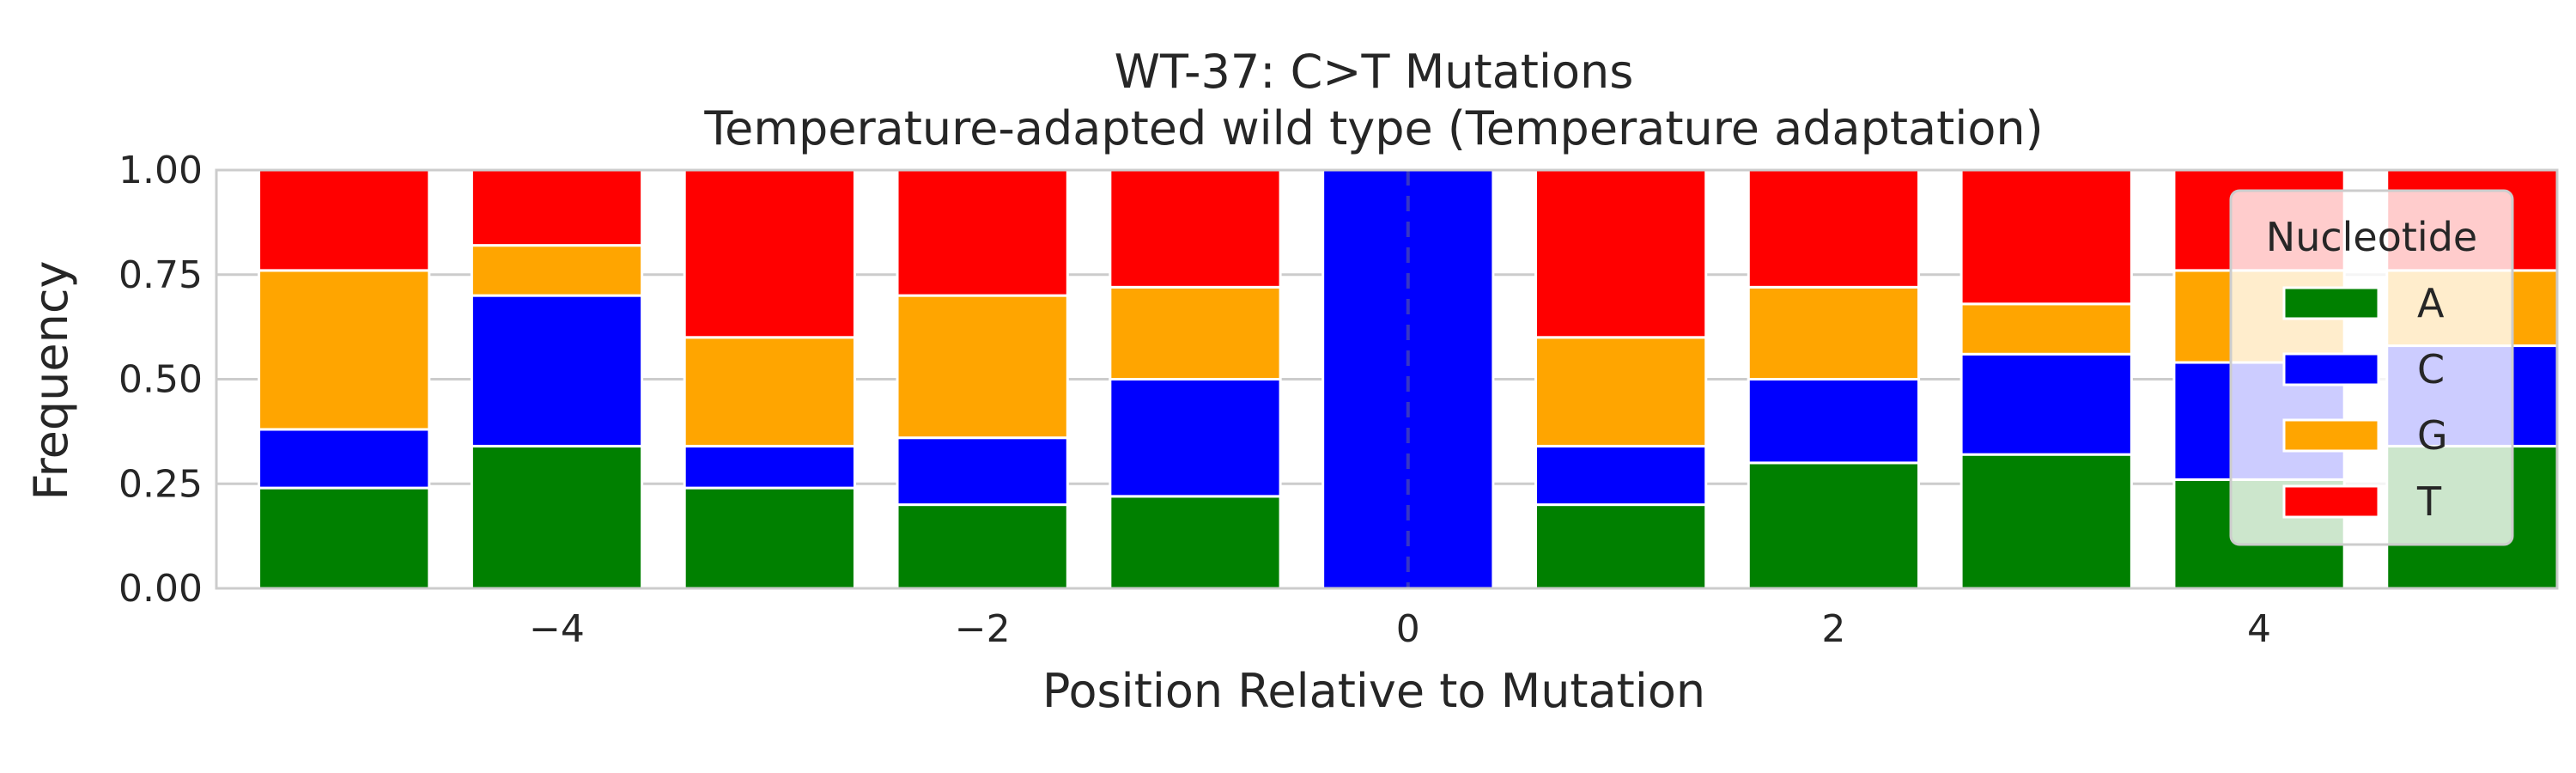 This screenshot has height=773, width=2576. What do you see at coordinates (51, 381) in the screenshot?
I see `y-axis-label: Frequency` at bounding box center [51, 381].